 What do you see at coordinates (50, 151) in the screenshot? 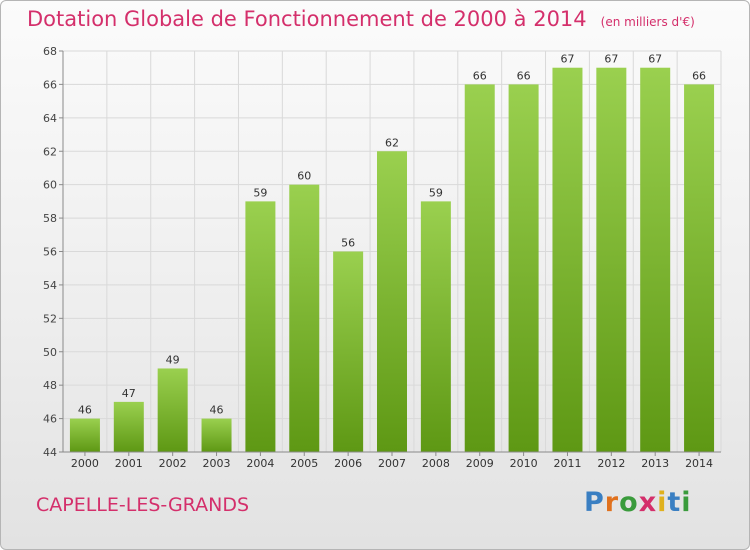
I see `y-tick-label: 62` at bounding box center [50, 151].